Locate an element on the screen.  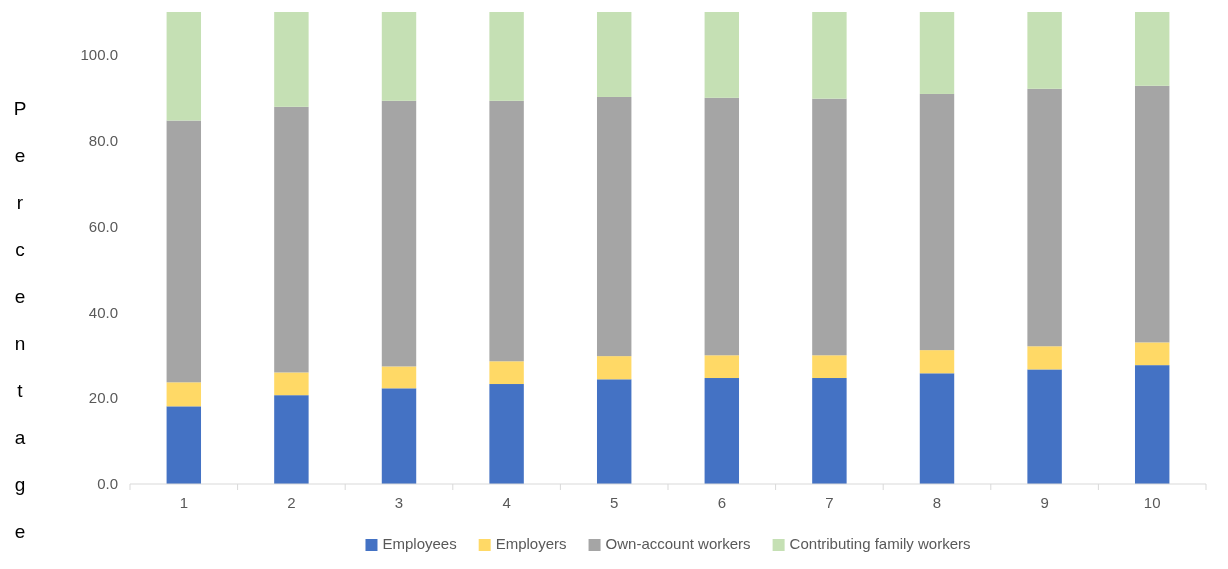
x-tick-label: 6 is located at coordinates (721, 502).